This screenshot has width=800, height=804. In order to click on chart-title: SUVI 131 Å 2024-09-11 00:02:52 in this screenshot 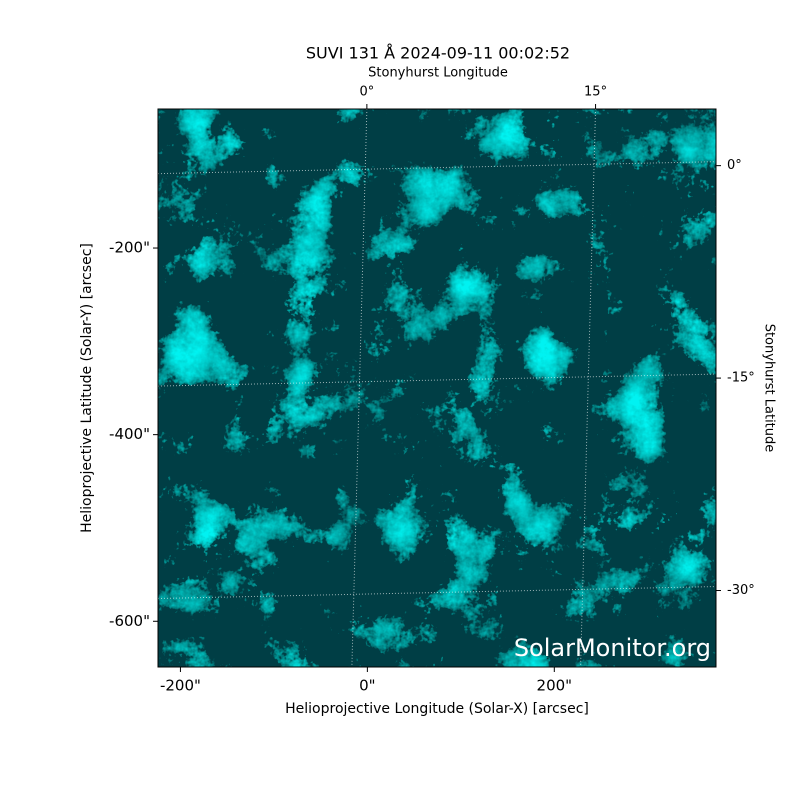, I will do `click(438, 53)`.